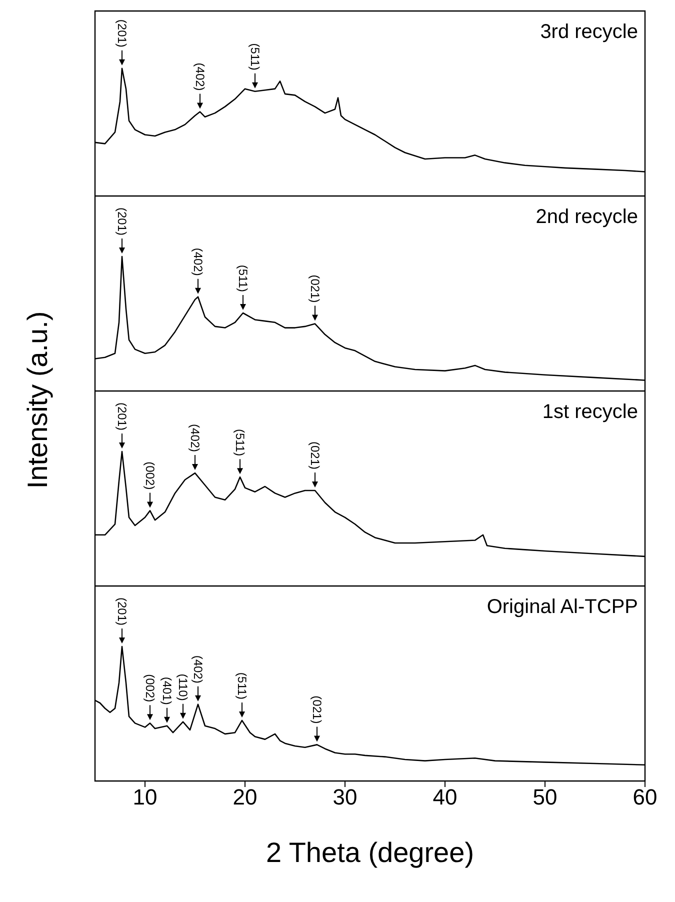  I want to click on x-tick-label: 50, so click(545, 797).